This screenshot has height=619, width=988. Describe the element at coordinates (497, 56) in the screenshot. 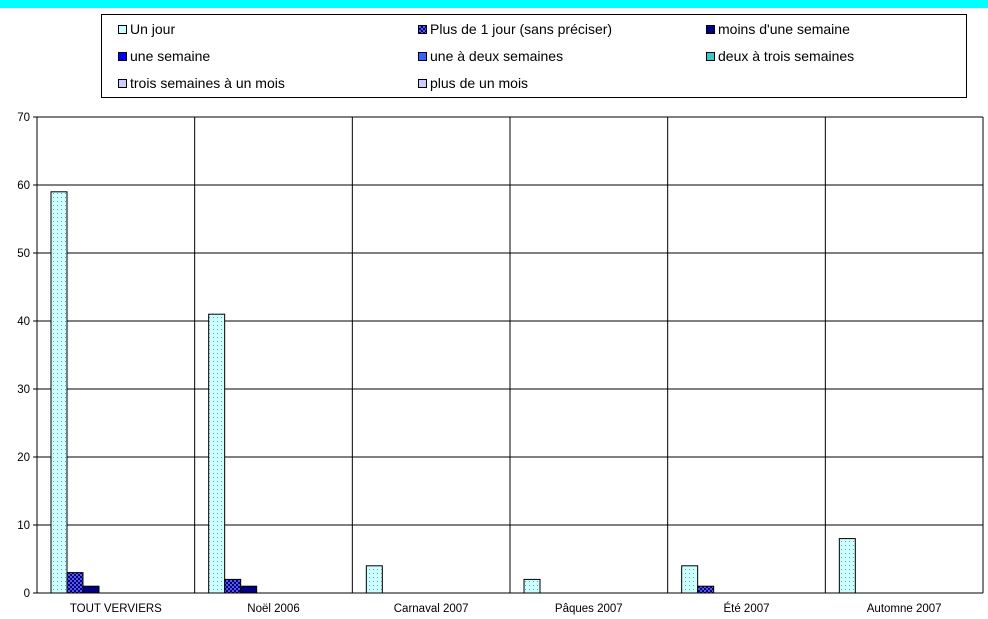

I see `legend-label-4: une à deux semaines` at that location.